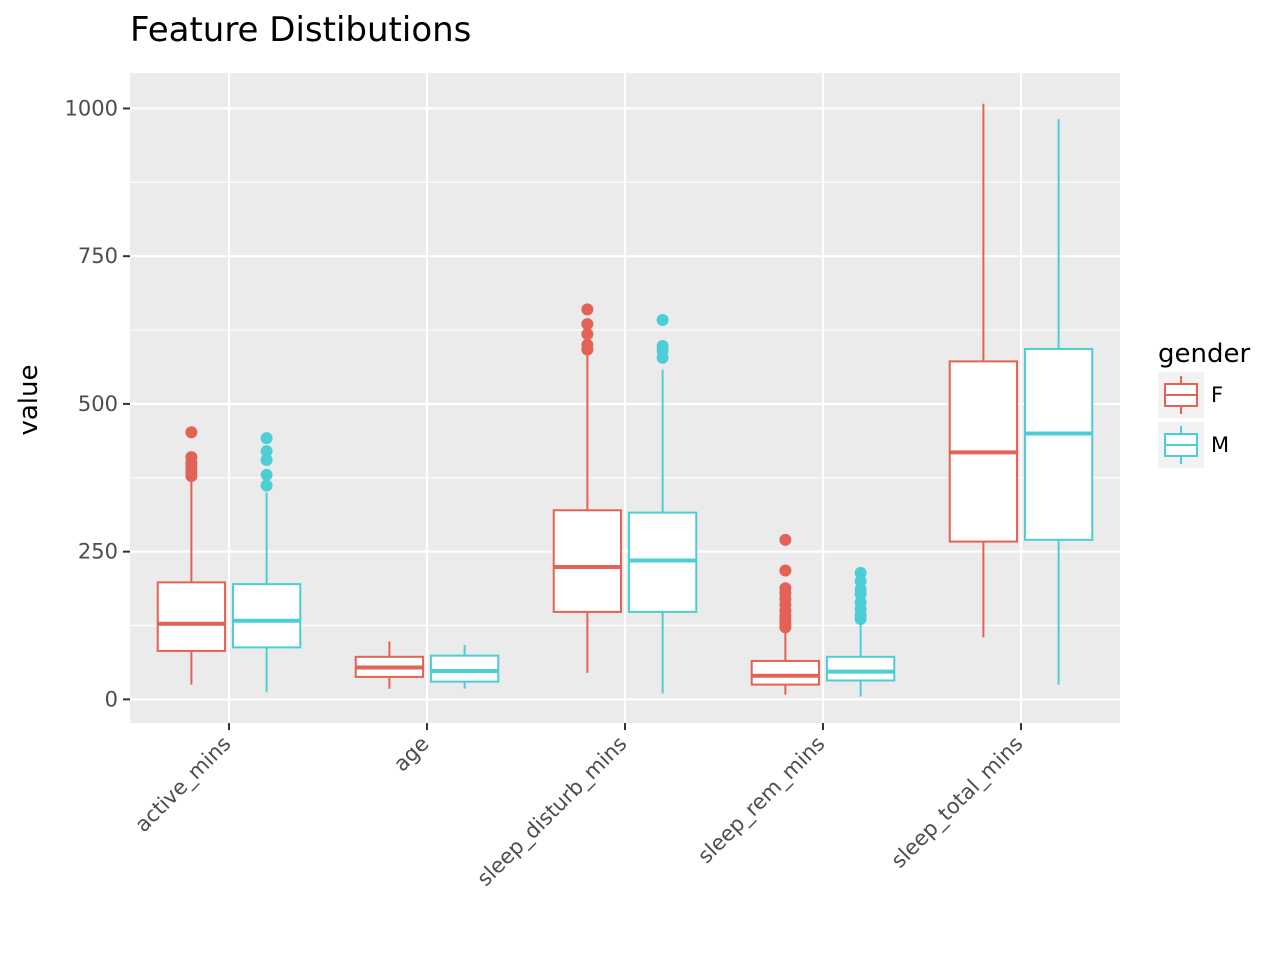 The width and height of the screenshot is (1280, 960). I want to click on x-tick-label: active_mins, so click(183, 785).